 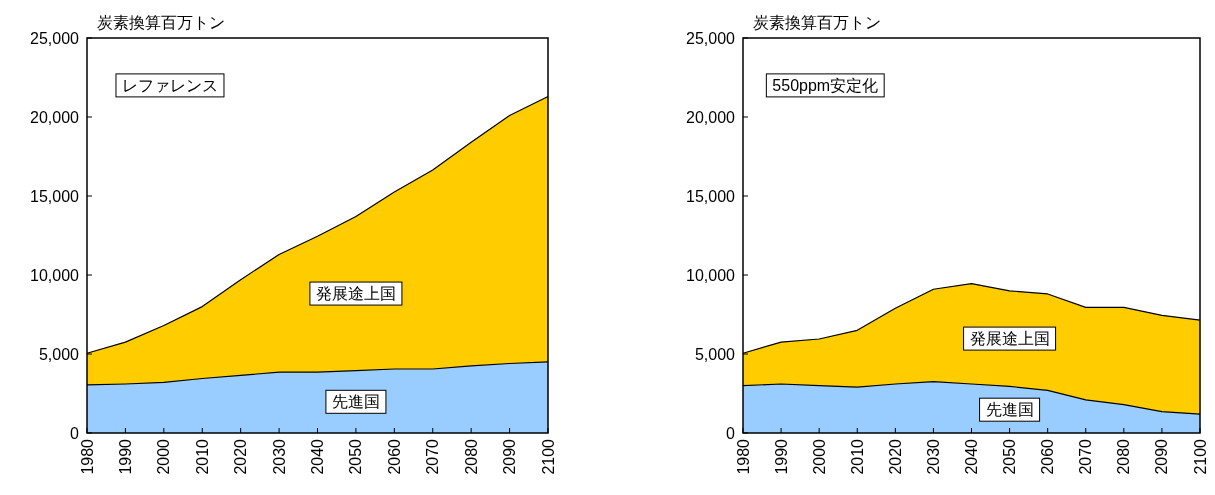 What do you see at coordinates (825, 85) in the screenshot?
I see `text: 550ppm安定化` at bounding box center [825, 85].